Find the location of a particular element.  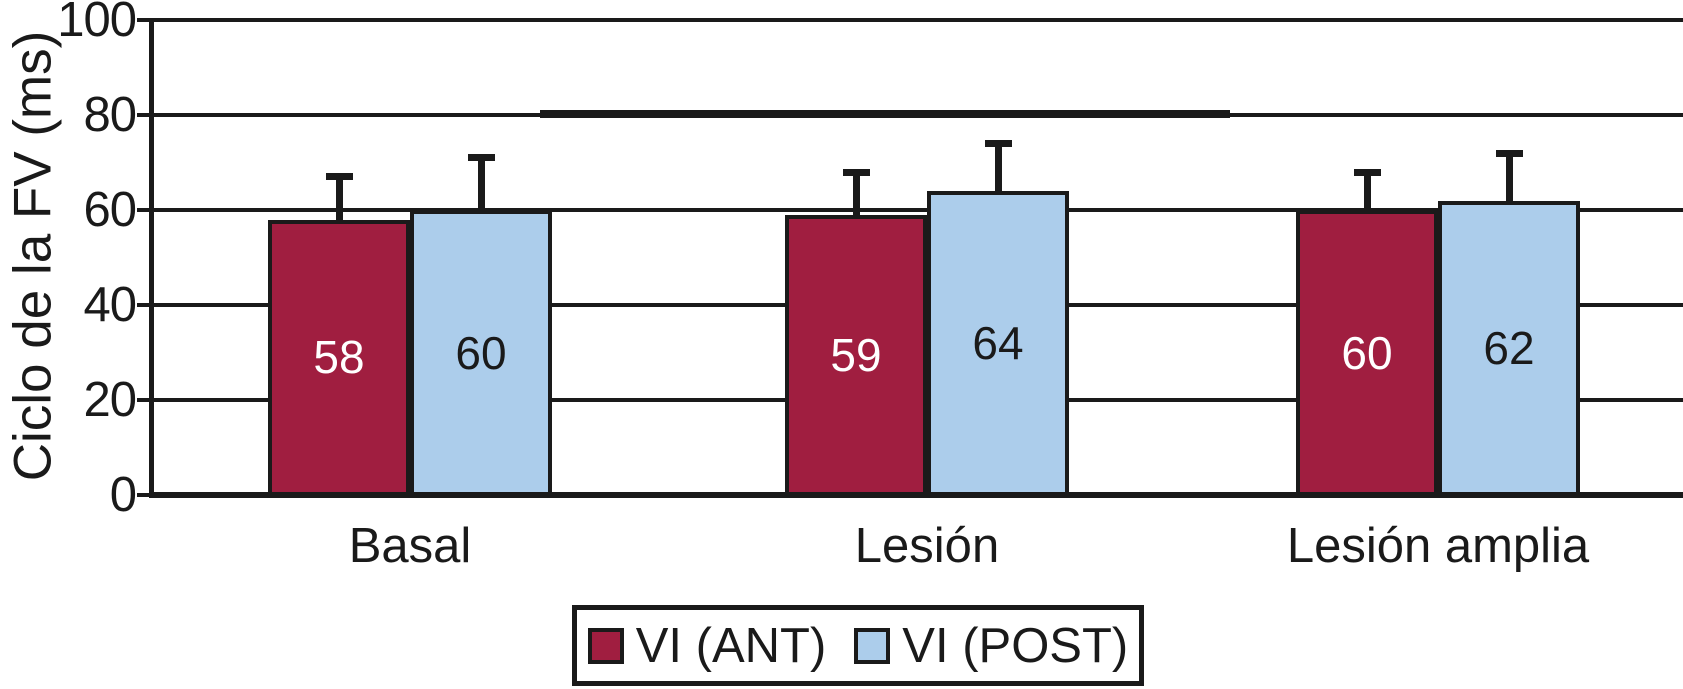

y-tick-label-80: 80 is located at coordinates (110, 115).